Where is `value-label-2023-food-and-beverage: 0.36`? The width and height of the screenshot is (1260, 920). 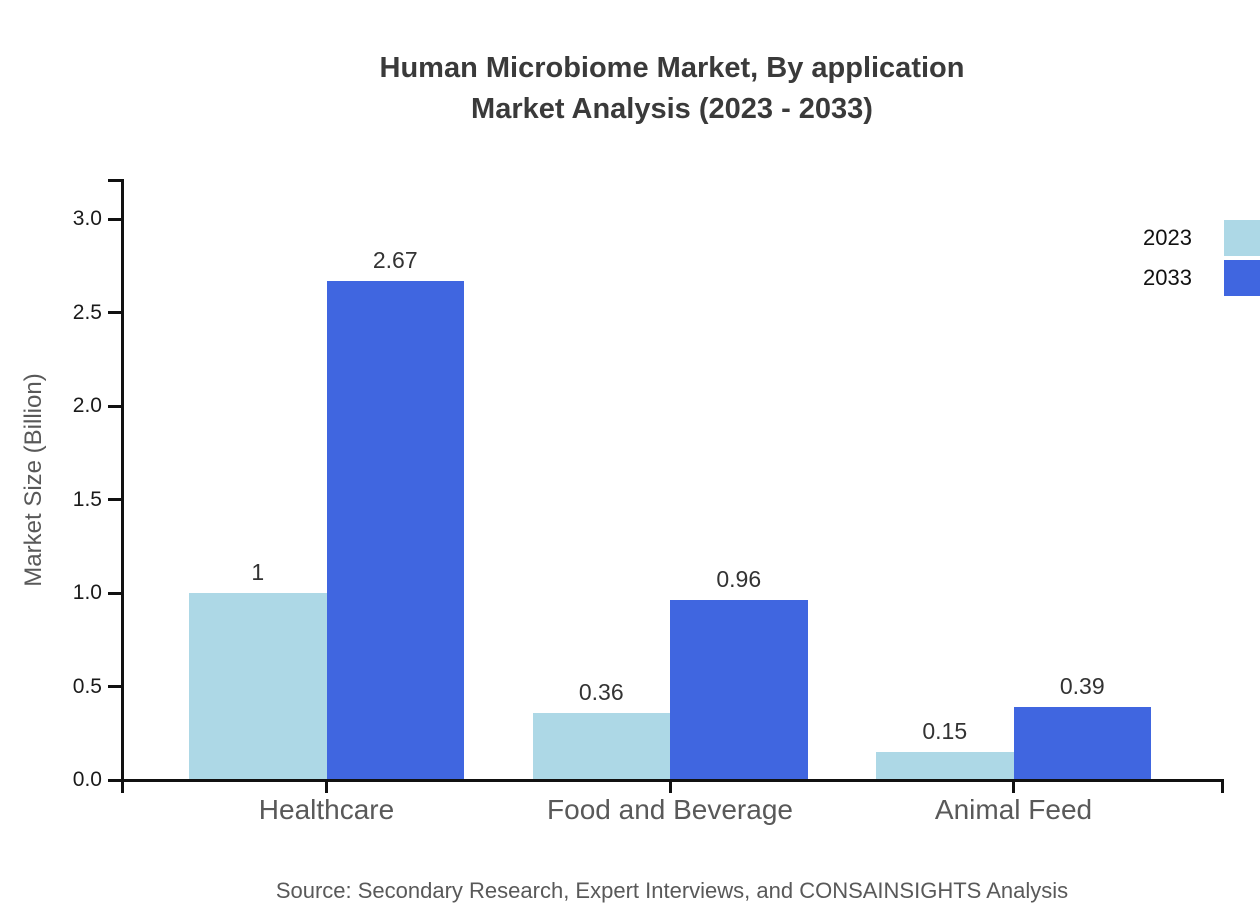
value-label-2023-food-and-beverage: 0.36 is located at coordinates (601, 691).